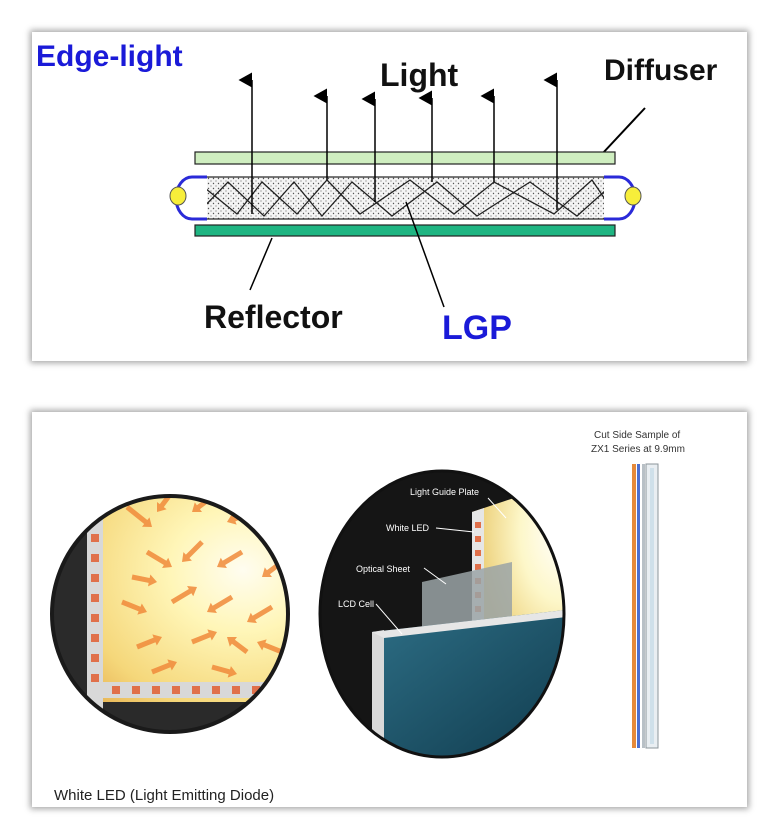 The image size is (779, 837). I want to click on left-lamp-icon, so click(178, 196).